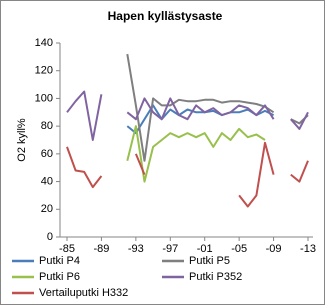 The height and width of the screenshot is (305, 325). I want to click on chart-title: Hapen kyllästysaste, so click(165, 16).